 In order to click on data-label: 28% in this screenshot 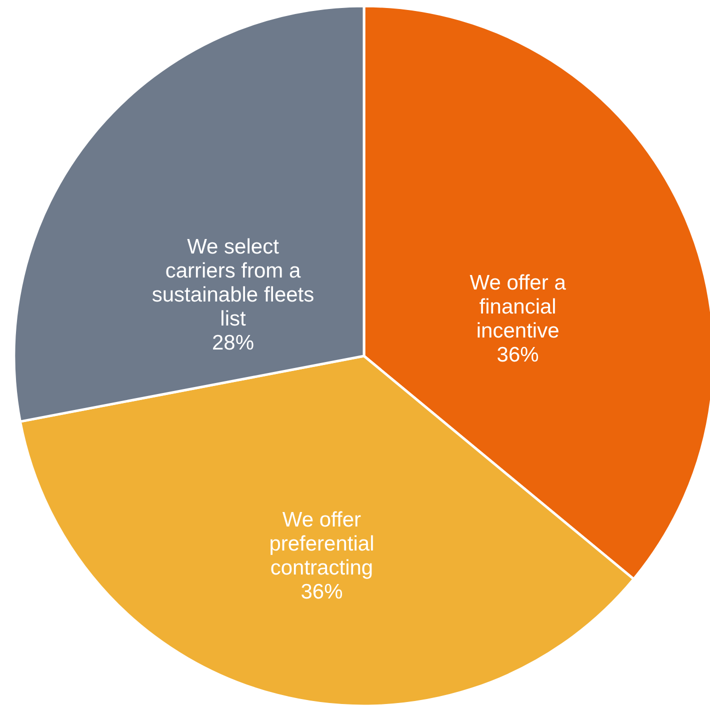, I will do `click(233, 343)`.